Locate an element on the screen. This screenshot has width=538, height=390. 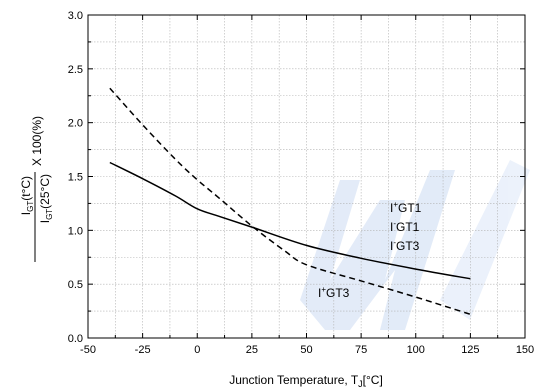
y-tick-labels: 0.0 0.5 1.0 1.5 2.0 2.5 3.0 is located at coordinates (75, 177).